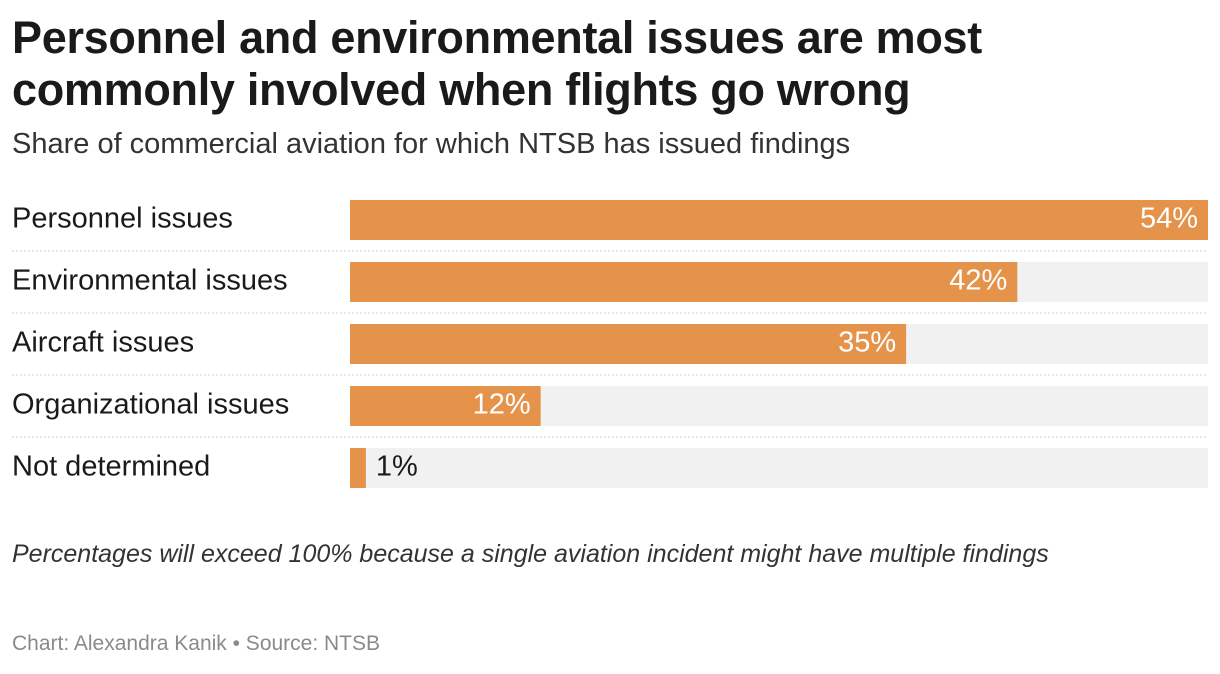 This screenshot has width=1220, height=674. Describe the element at coordinates (196, 643) in the screenshot. I see `credit: Chart: Alexandra Kanik • Source: NTSB` at that location.